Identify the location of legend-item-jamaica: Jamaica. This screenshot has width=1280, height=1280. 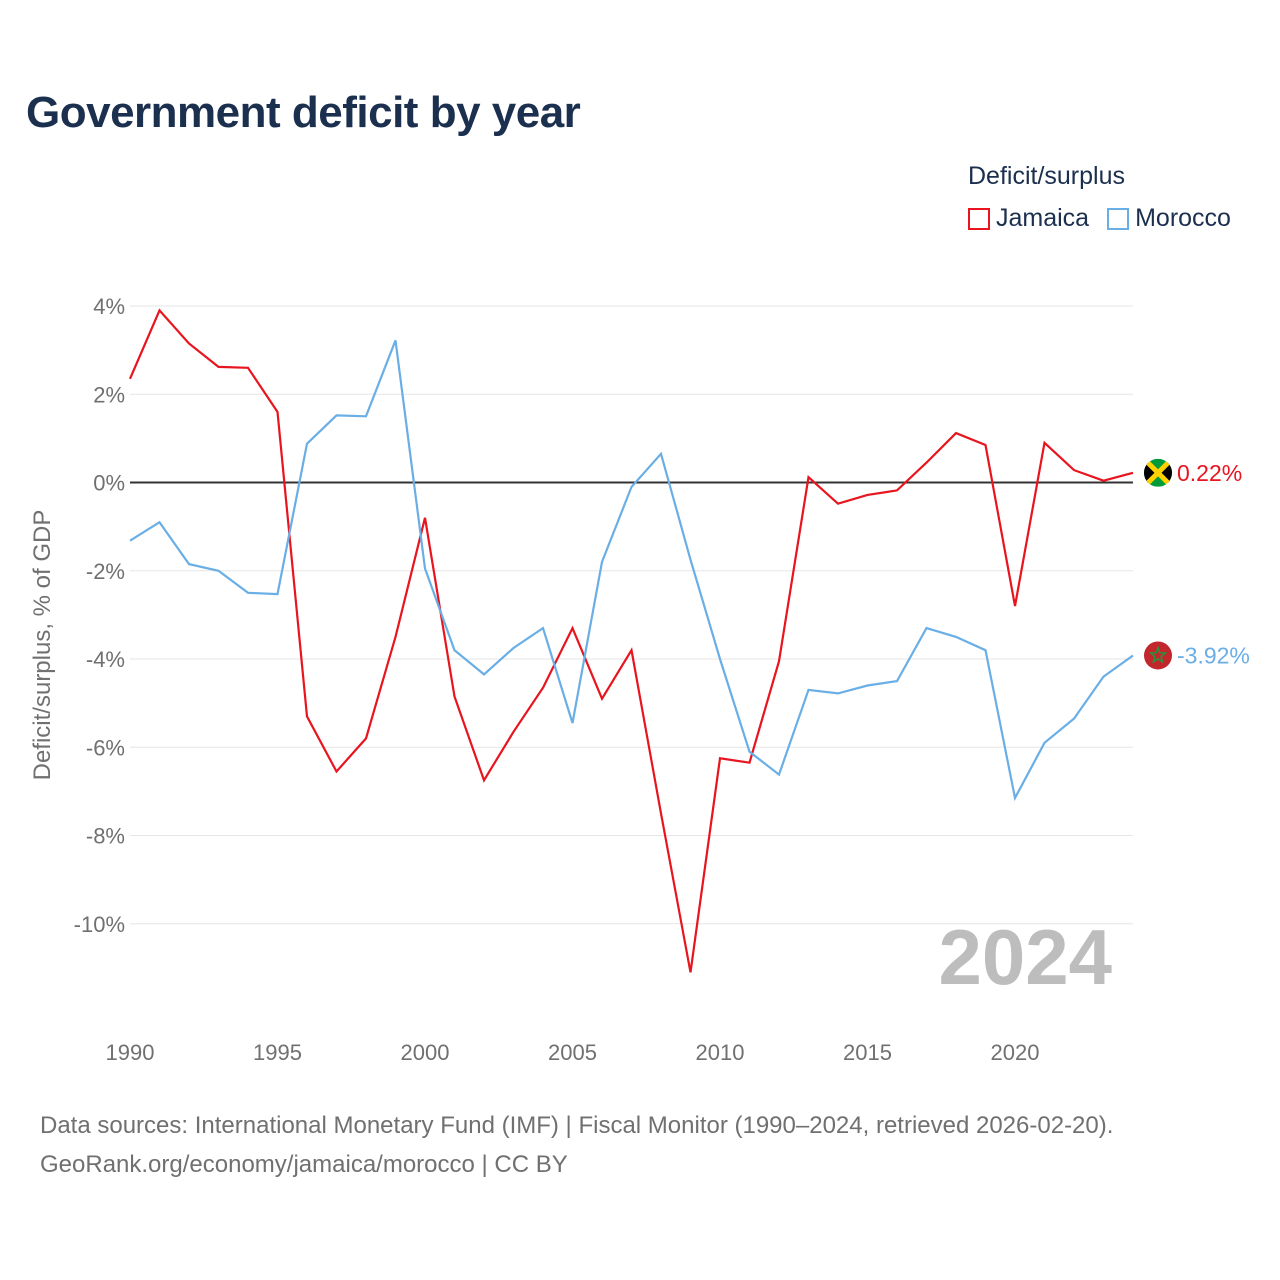
(1028, 218).